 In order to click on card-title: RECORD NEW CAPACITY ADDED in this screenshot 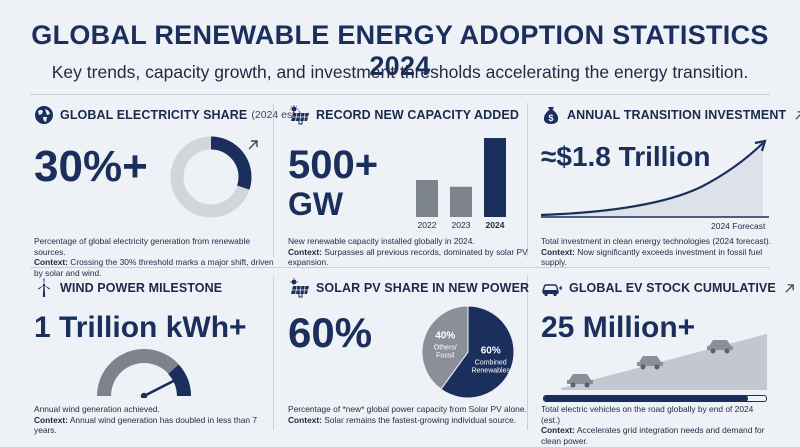, I will do `click(417, 115)`.